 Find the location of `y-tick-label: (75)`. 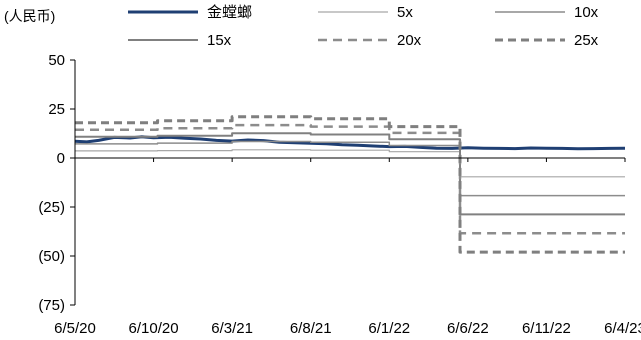

y-tick-label: (75) is located at coordinates (51, 305).